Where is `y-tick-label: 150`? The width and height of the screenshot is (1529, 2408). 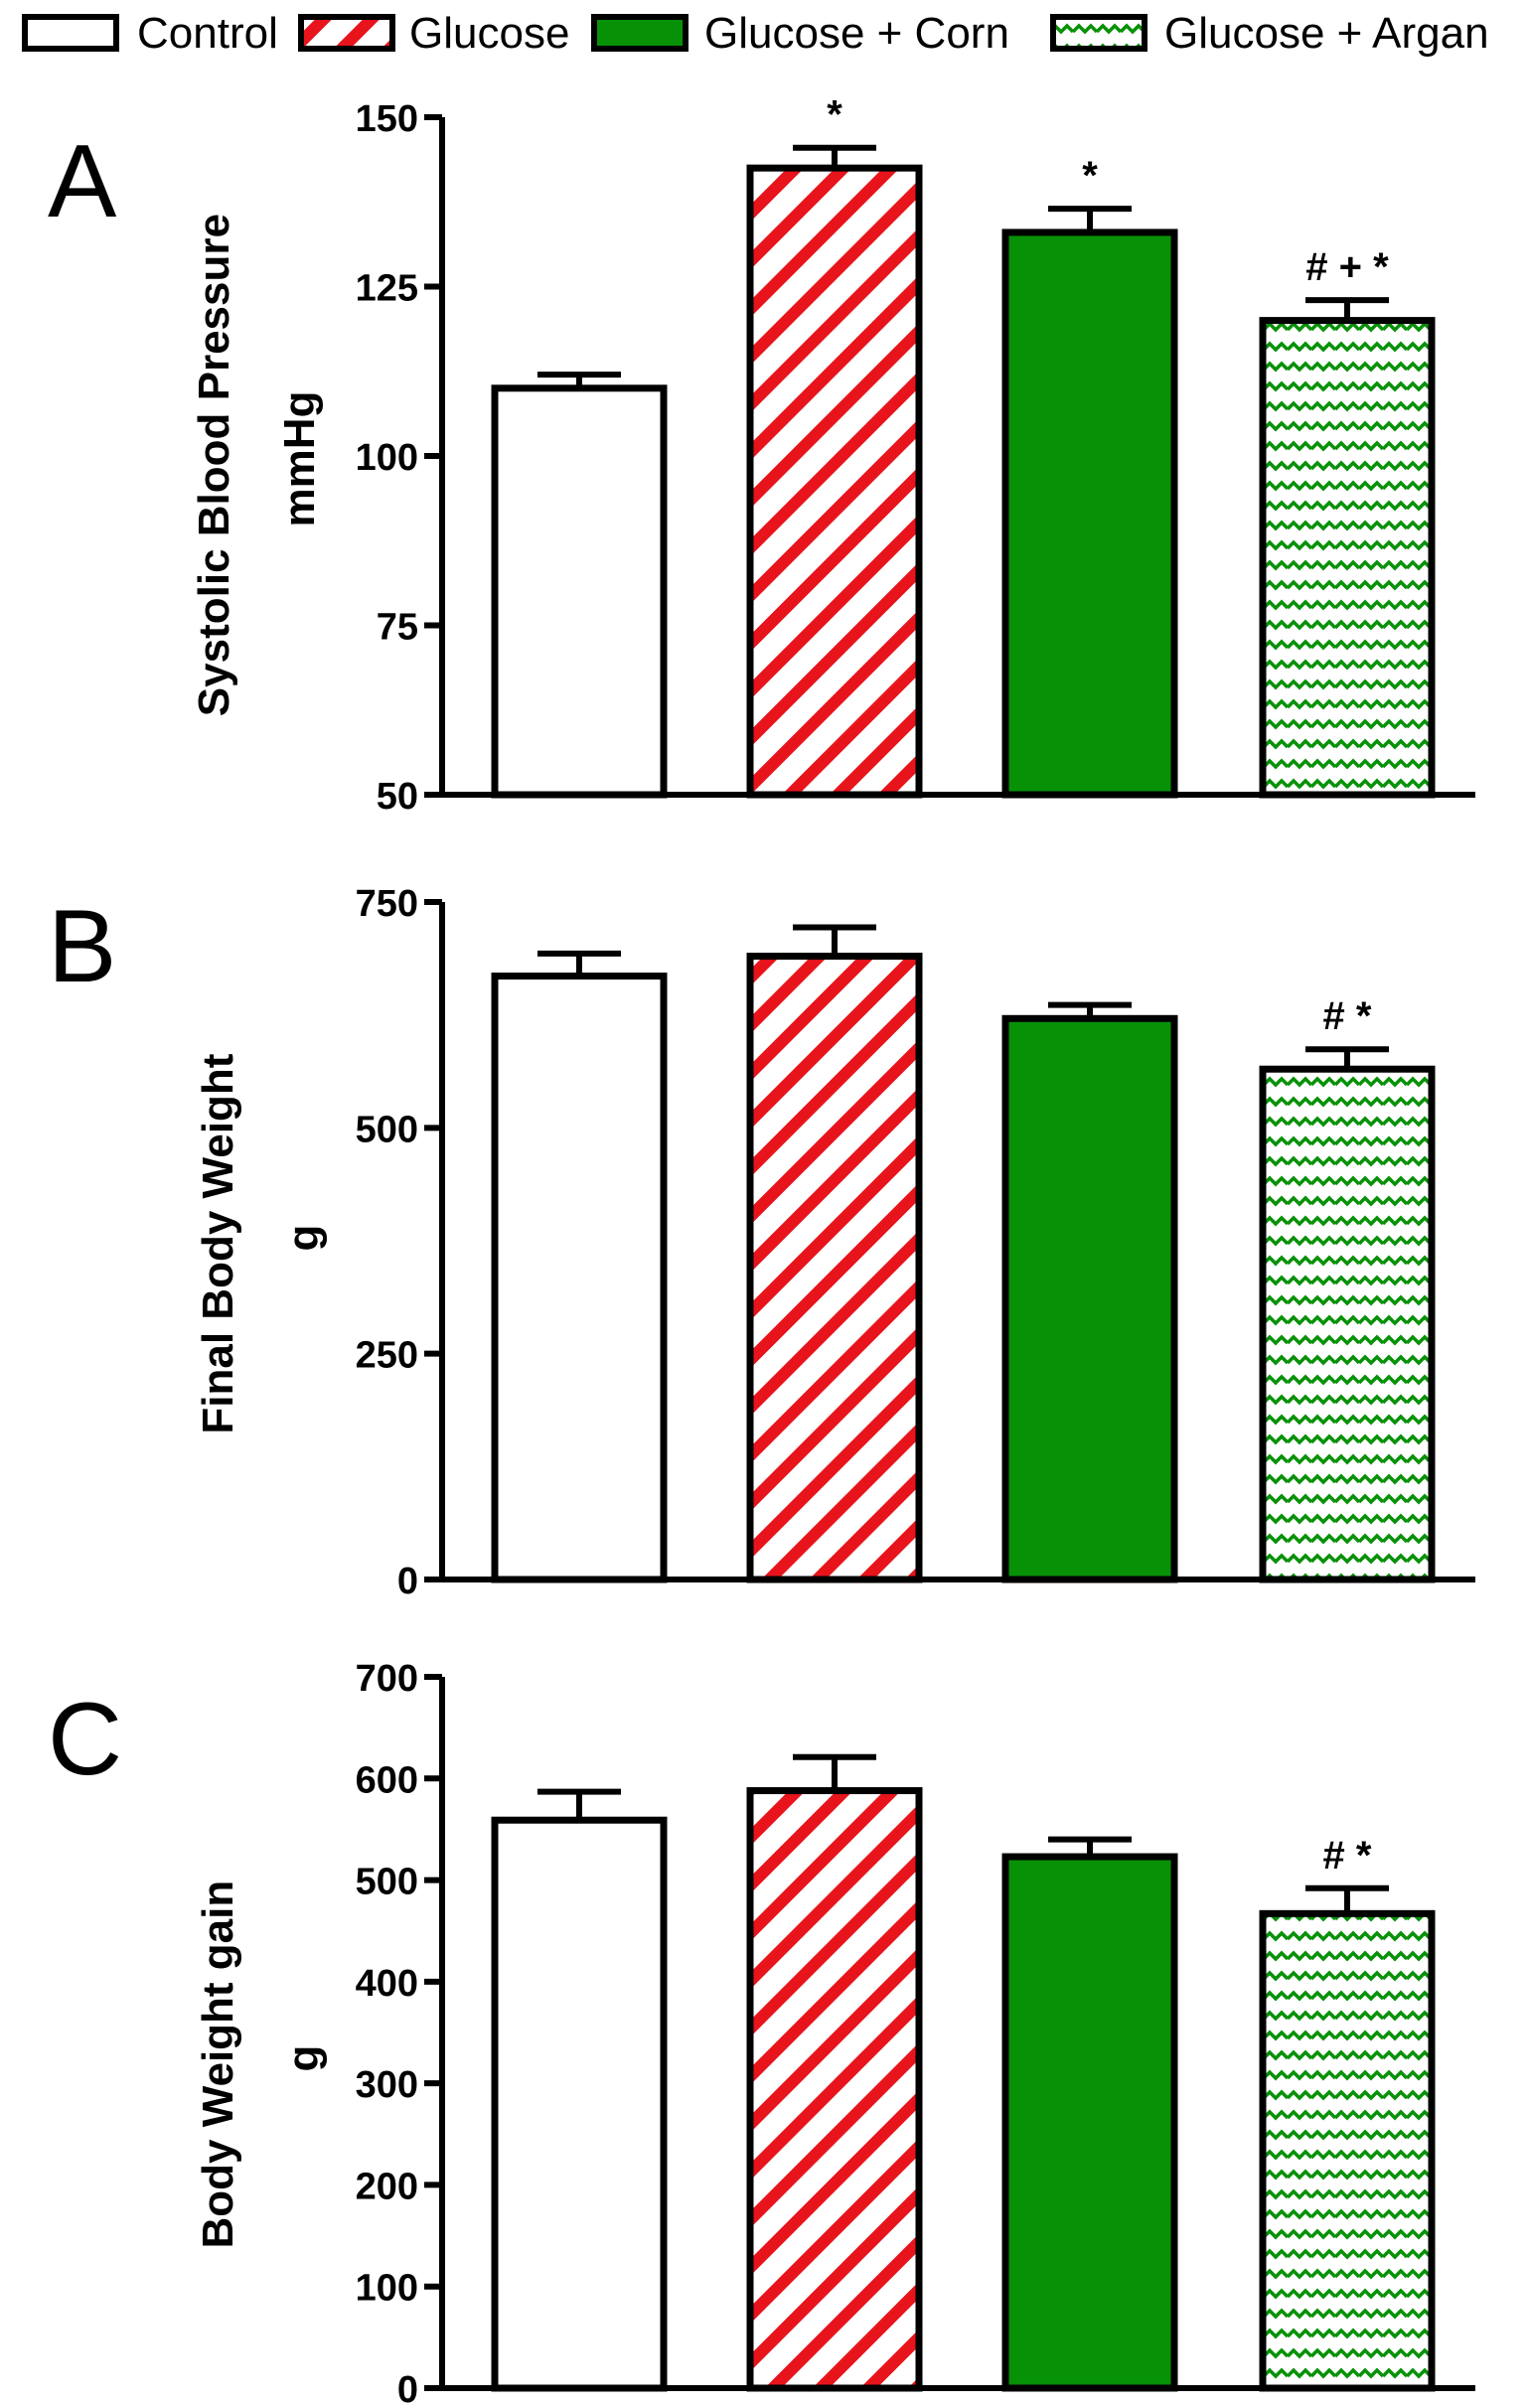 y-tick-label: 150 is located at coordinates (387, 119).